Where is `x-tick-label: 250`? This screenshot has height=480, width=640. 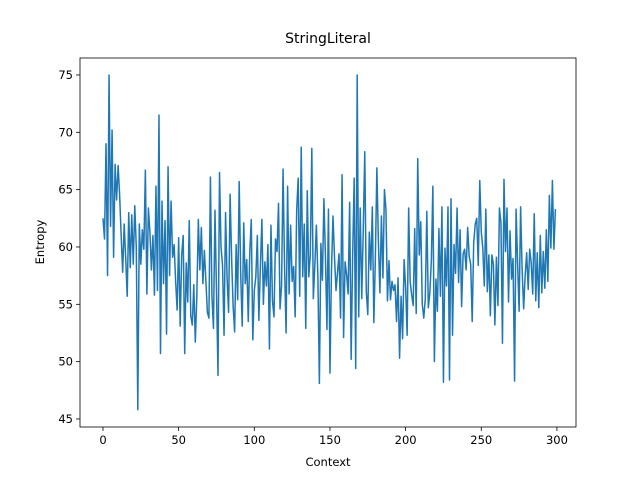
x-tick-label: 250 is located at coordinates (481, 440).